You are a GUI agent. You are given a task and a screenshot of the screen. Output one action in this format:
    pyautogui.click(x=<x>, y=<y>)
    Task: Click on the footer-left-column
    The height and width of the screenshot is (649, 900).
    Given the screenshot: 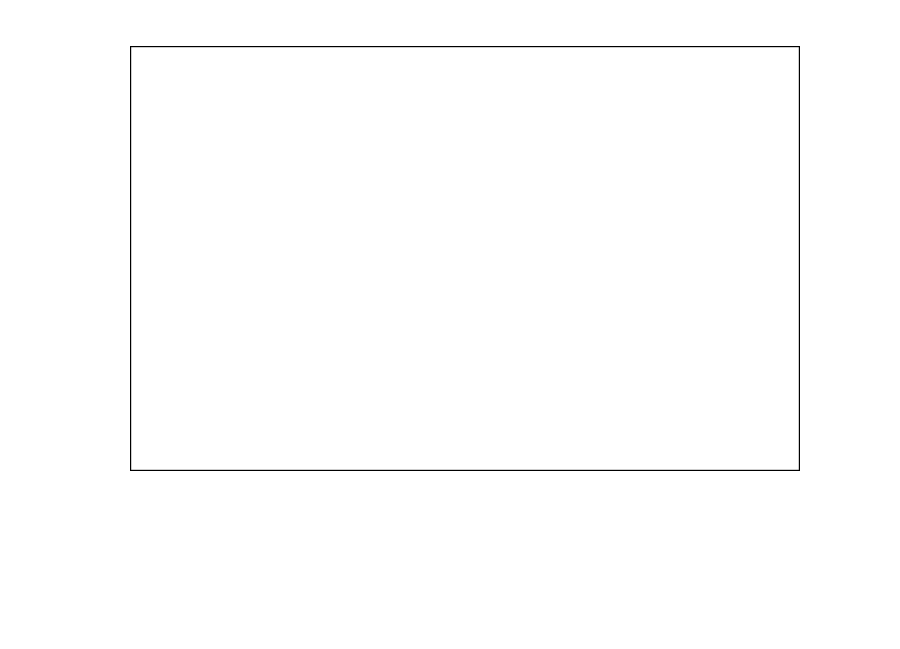 What is the action you would take?
    pyautogui.click(x=145, y=547)
    